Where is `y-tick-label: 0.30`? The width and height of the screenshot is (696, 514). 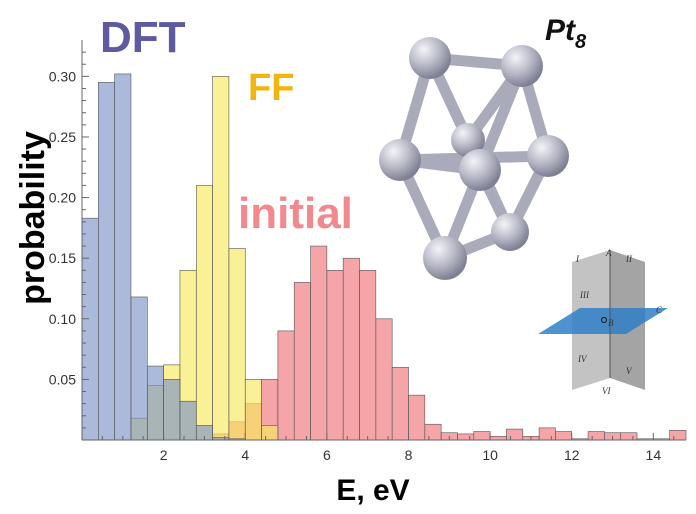
y-tick-label: 0.30 is located at coordinates (62, 76).